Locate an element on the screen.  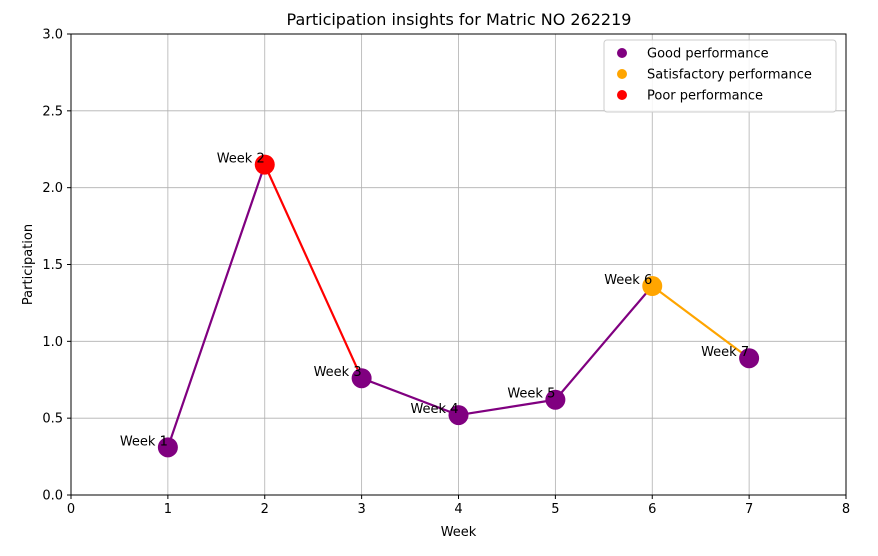
point-label: Week 4 is located at coordinates (434, 409).